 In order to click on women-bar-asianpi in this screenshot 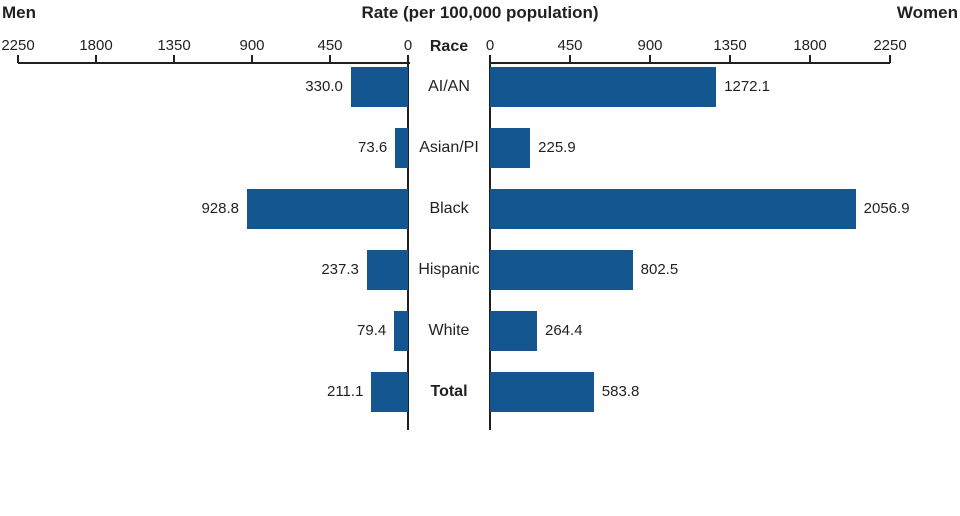, I will do `click(510, 148)`.